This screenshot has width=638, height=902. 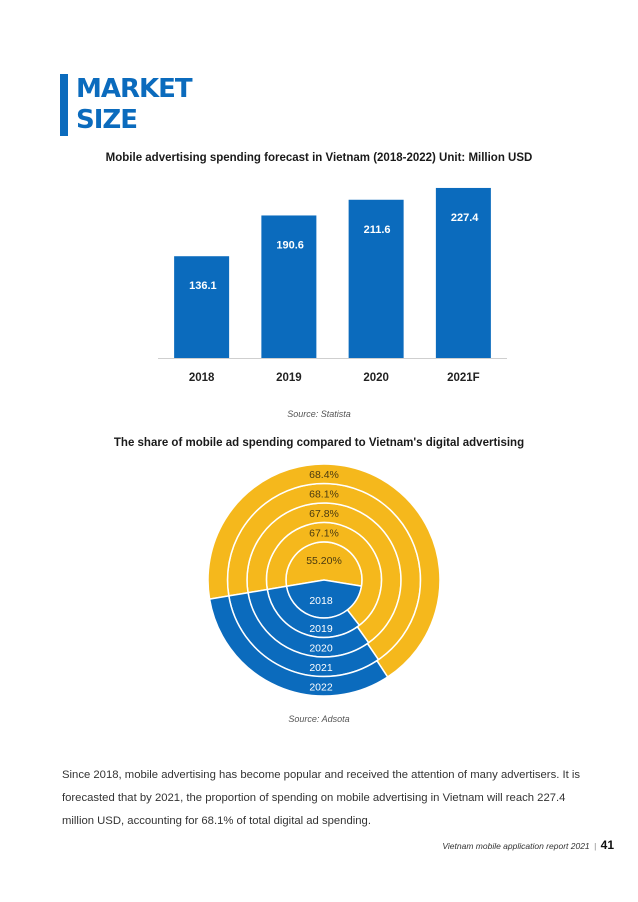 I want to click on bar-value-label: 136.1, so click(x=203, y=286).